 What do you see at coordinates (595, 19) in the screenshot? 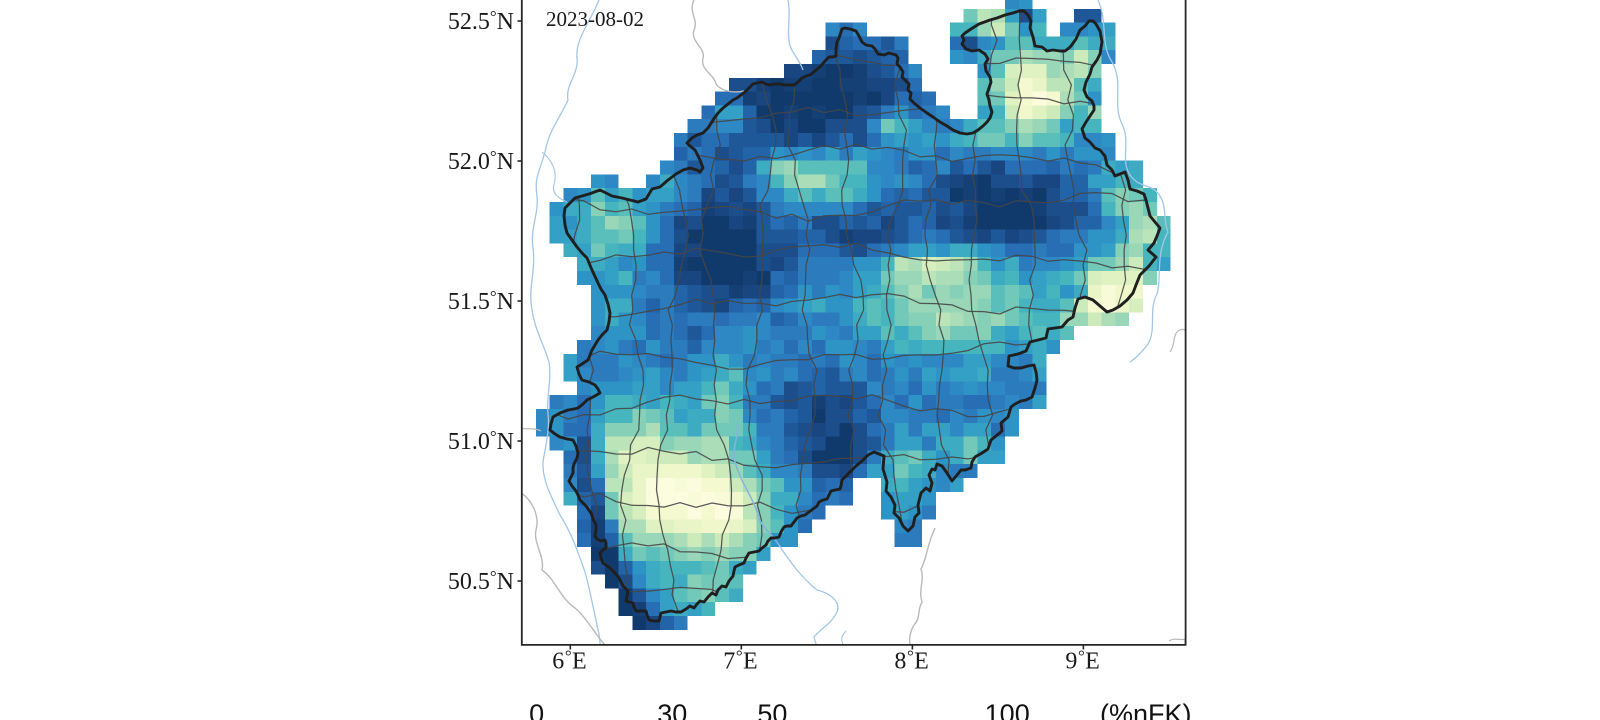
I see `svg-text: 2023-08-02` at bounding box center [595, 19].